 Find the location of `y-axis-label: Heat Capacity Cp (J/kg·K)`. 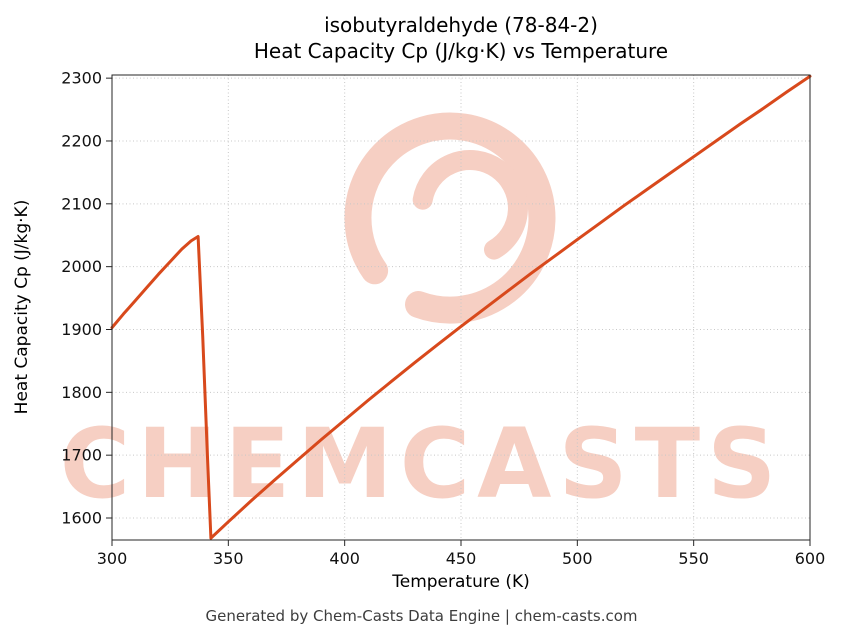

y-axis-label: Heat Capacity Cp (J/kg·K) is located at coordinates (22, 307).